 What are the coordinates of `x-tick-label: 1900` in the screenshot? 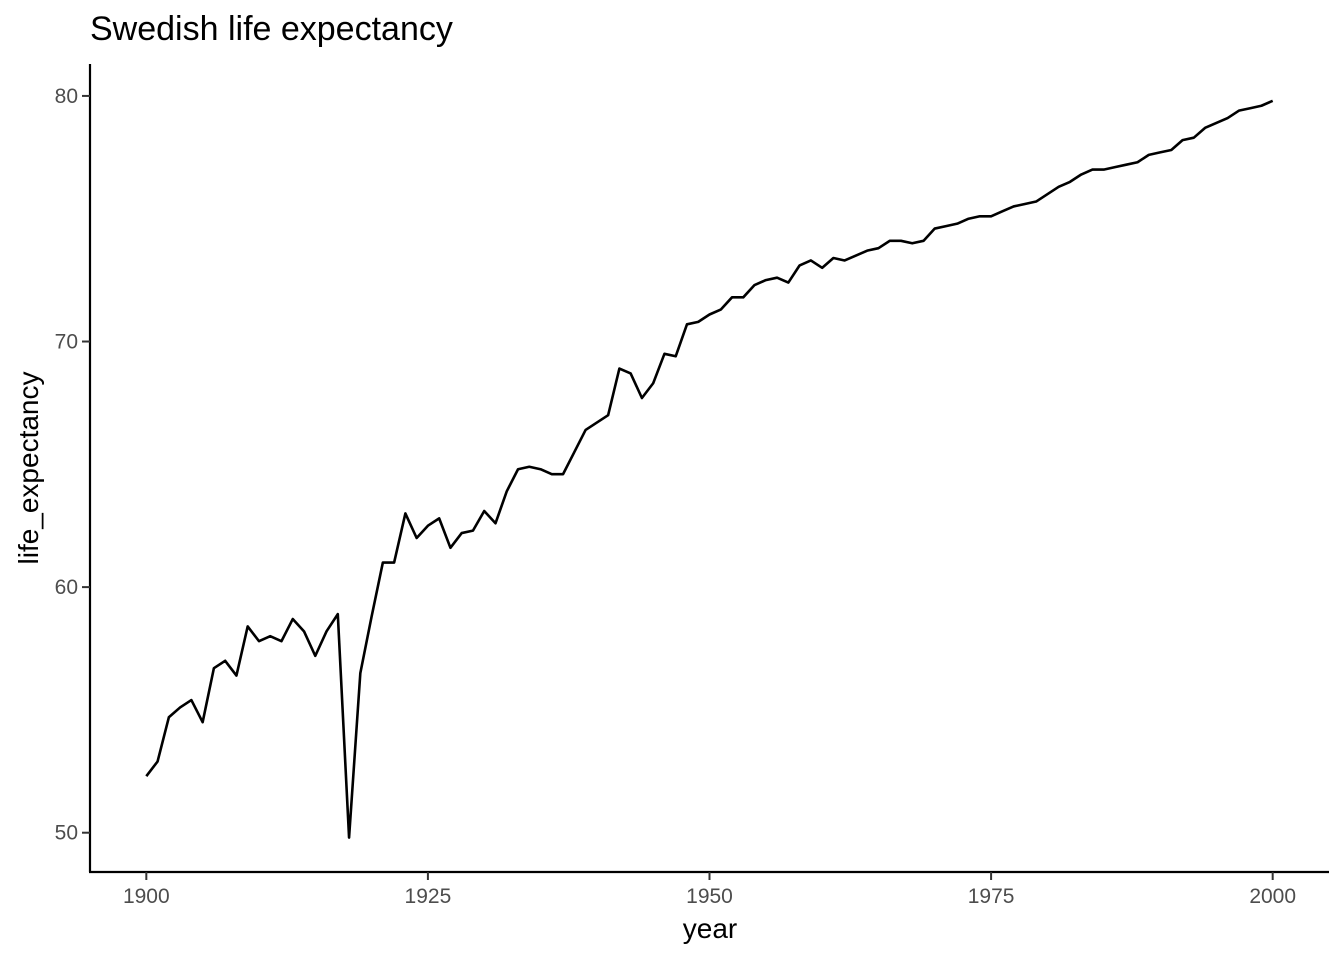 It's located at (146, 896).